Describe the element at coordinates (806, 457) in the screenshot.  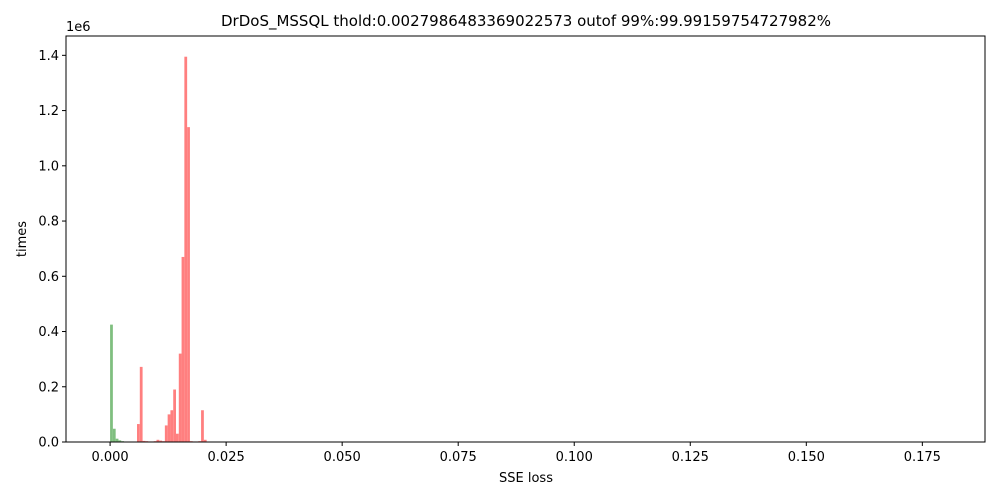
I see `x-tick-label: 0.150` at that location.